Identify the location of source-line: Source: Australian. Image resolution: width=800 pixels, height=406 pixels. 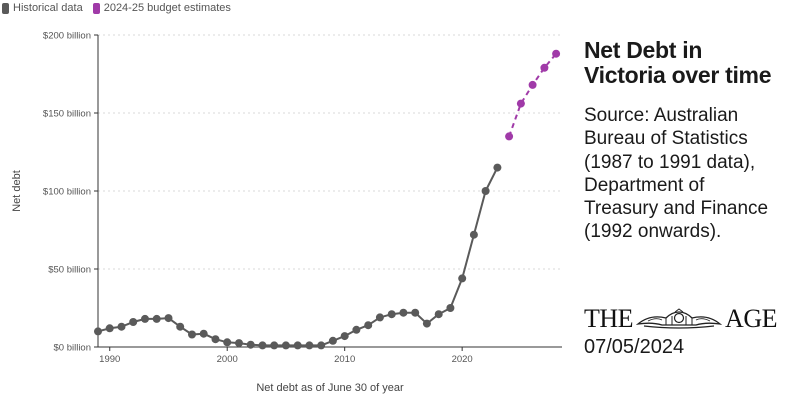
(661, 115).